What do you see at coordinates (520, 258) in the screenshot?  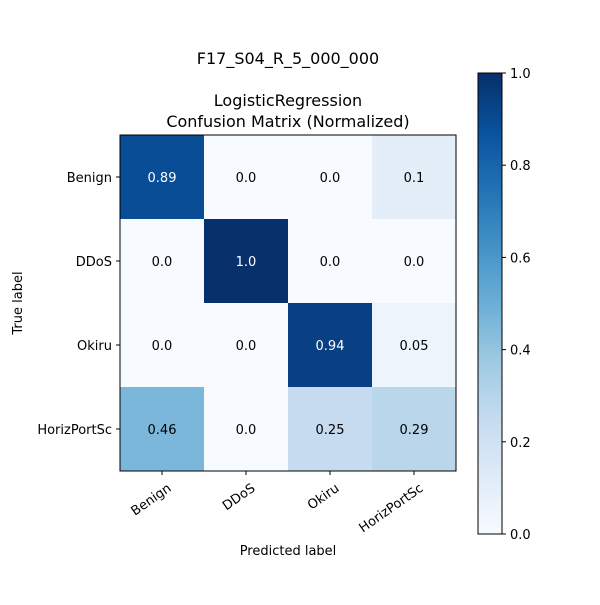 I see `colorbar-tick-label: 0.6` at bounding box center [520, 258].